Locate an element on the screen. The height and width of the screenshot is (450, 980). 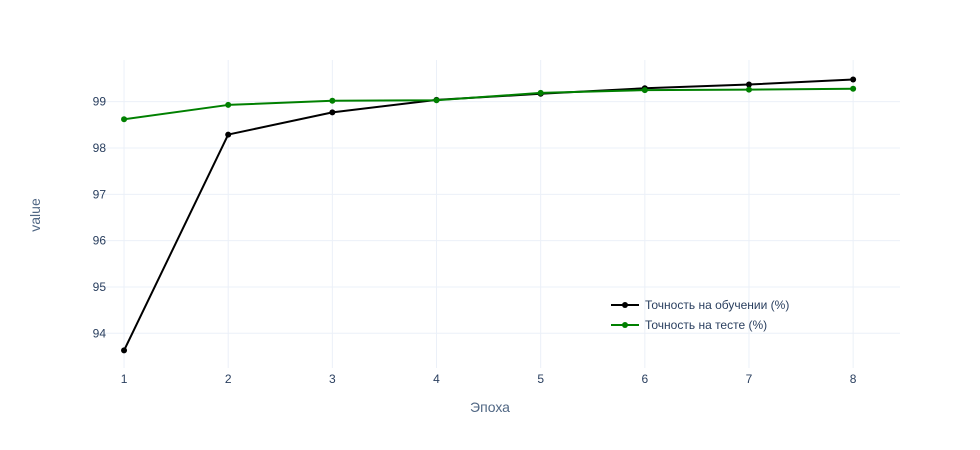
x-tick-label: 2 is located at coordinates (228, 379).